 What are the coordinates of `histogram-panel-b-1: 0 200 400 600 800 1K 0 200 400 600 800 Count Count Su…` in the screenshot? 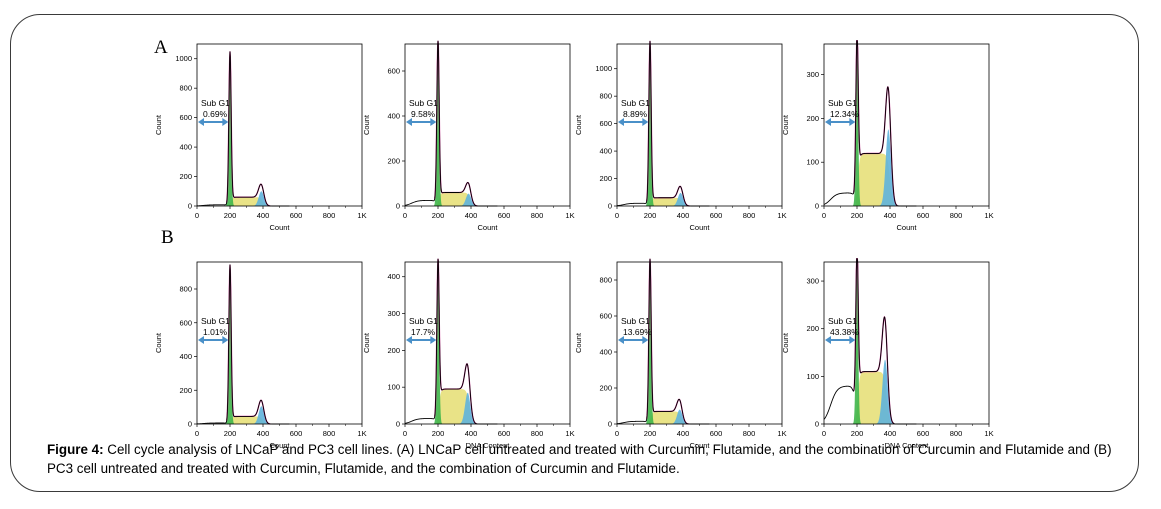 It's located at (260, 355).